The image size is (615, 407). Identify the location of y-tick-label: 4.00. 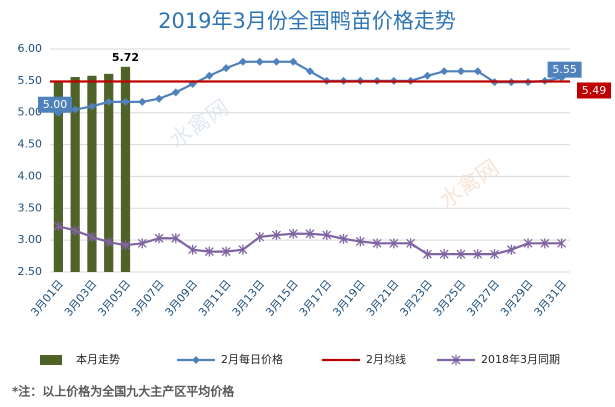
(30, 175).